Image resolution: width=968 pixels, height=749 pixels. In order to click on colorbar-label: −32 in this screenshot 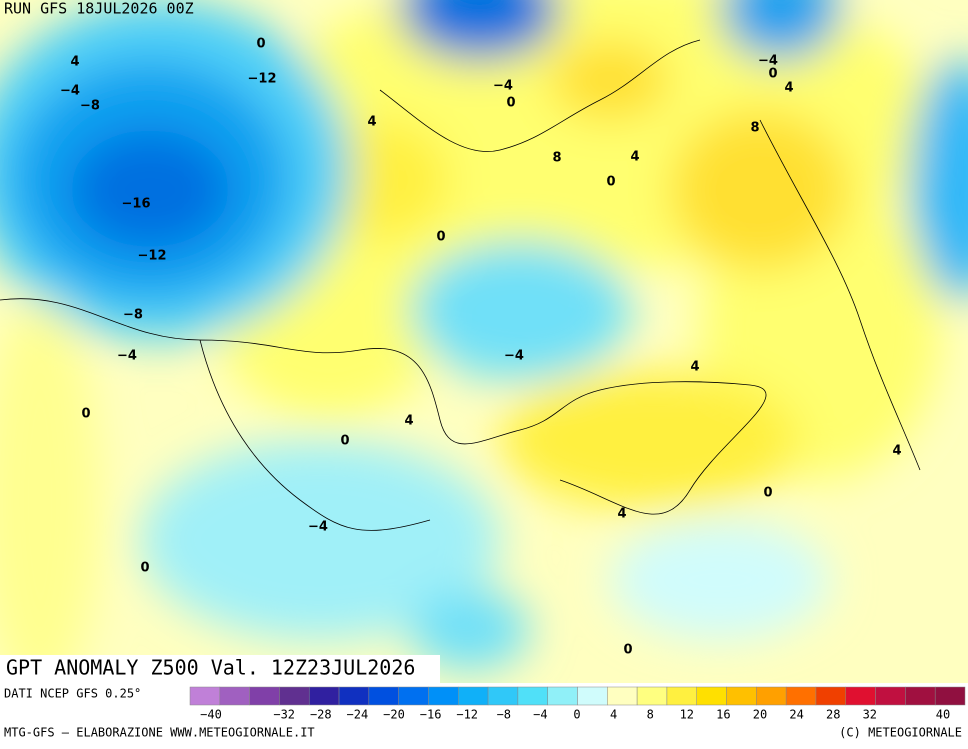, I will do `click(284, 715)`.